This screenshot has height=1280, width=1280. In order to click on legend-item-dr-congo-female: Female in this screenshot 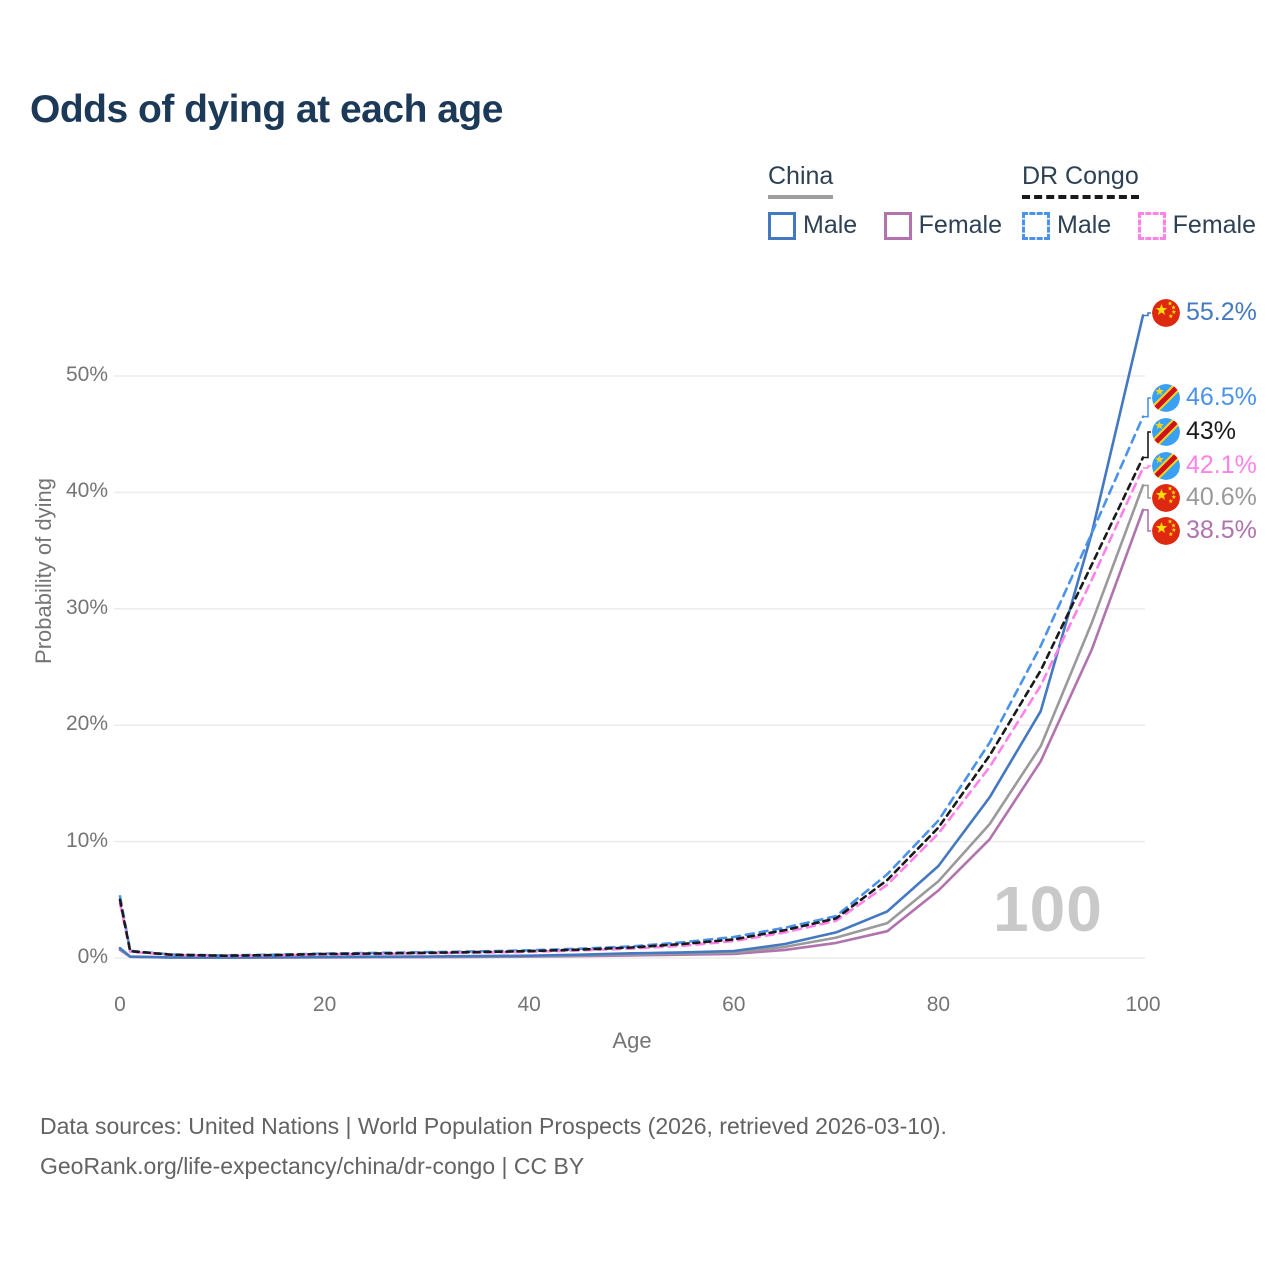, I will do `click(1197, 225)`.